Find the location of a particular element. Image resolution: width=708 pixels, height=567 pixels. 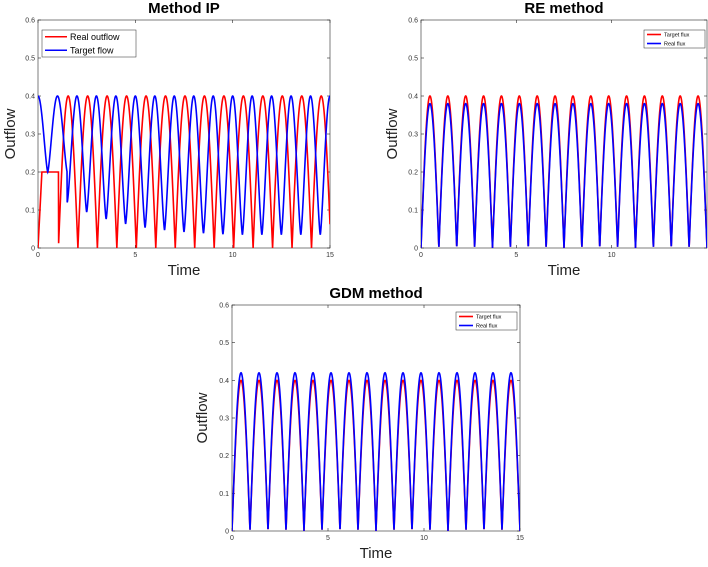

series-line-real-outflow is located at coordinates (184, 171).